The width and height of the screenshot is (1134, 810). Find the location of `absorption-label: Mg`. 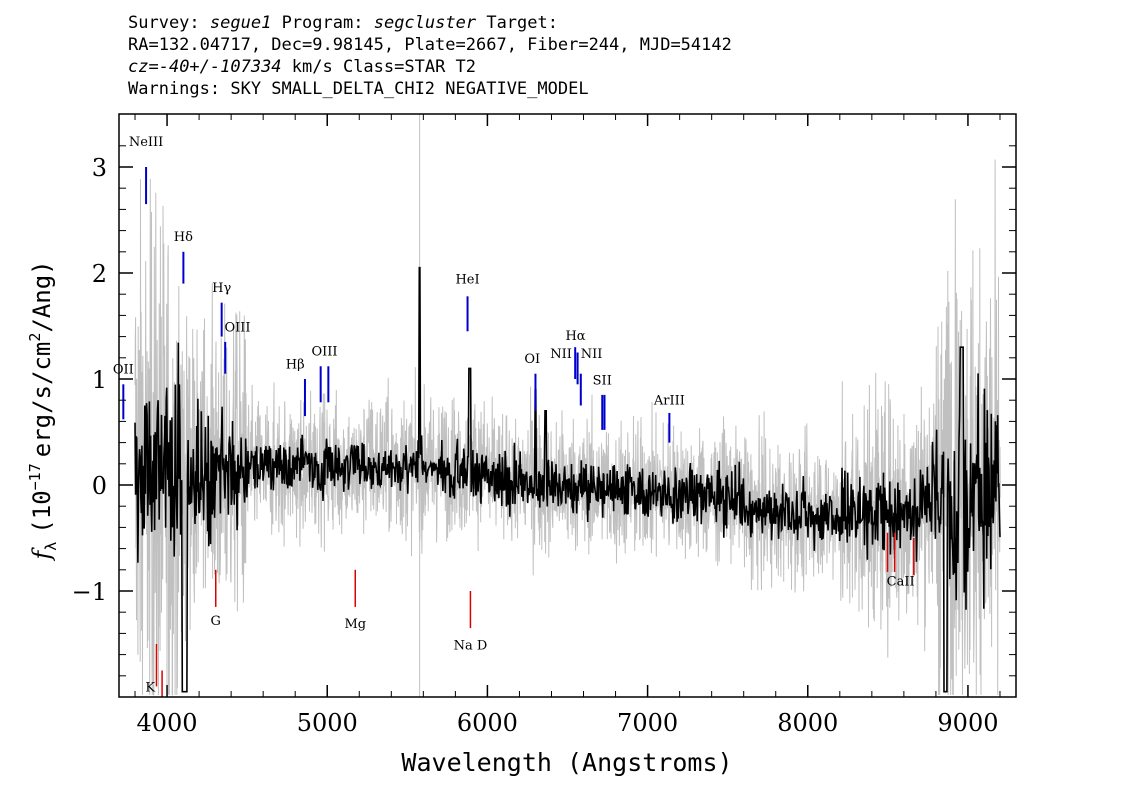

absorption-label: Mg is located at coordinates (355, 624).